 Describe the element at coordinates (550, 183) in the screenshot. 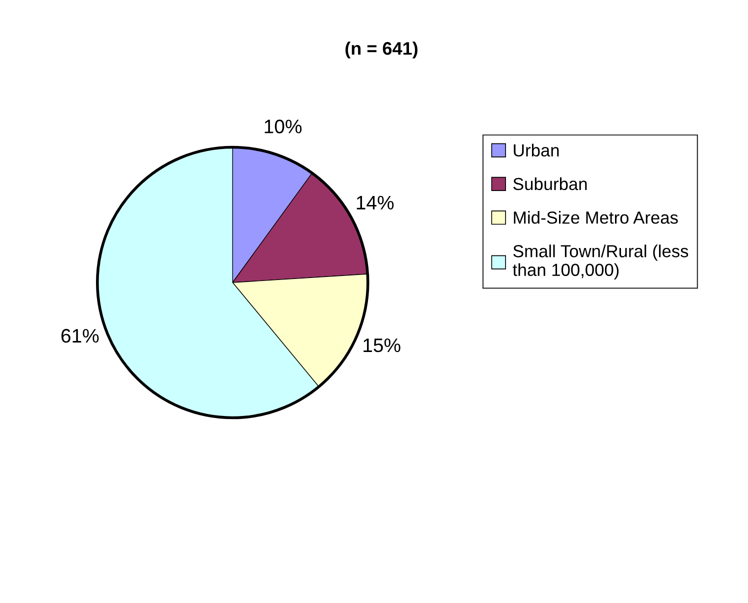

I see `legend-label: Suburban` at that location.